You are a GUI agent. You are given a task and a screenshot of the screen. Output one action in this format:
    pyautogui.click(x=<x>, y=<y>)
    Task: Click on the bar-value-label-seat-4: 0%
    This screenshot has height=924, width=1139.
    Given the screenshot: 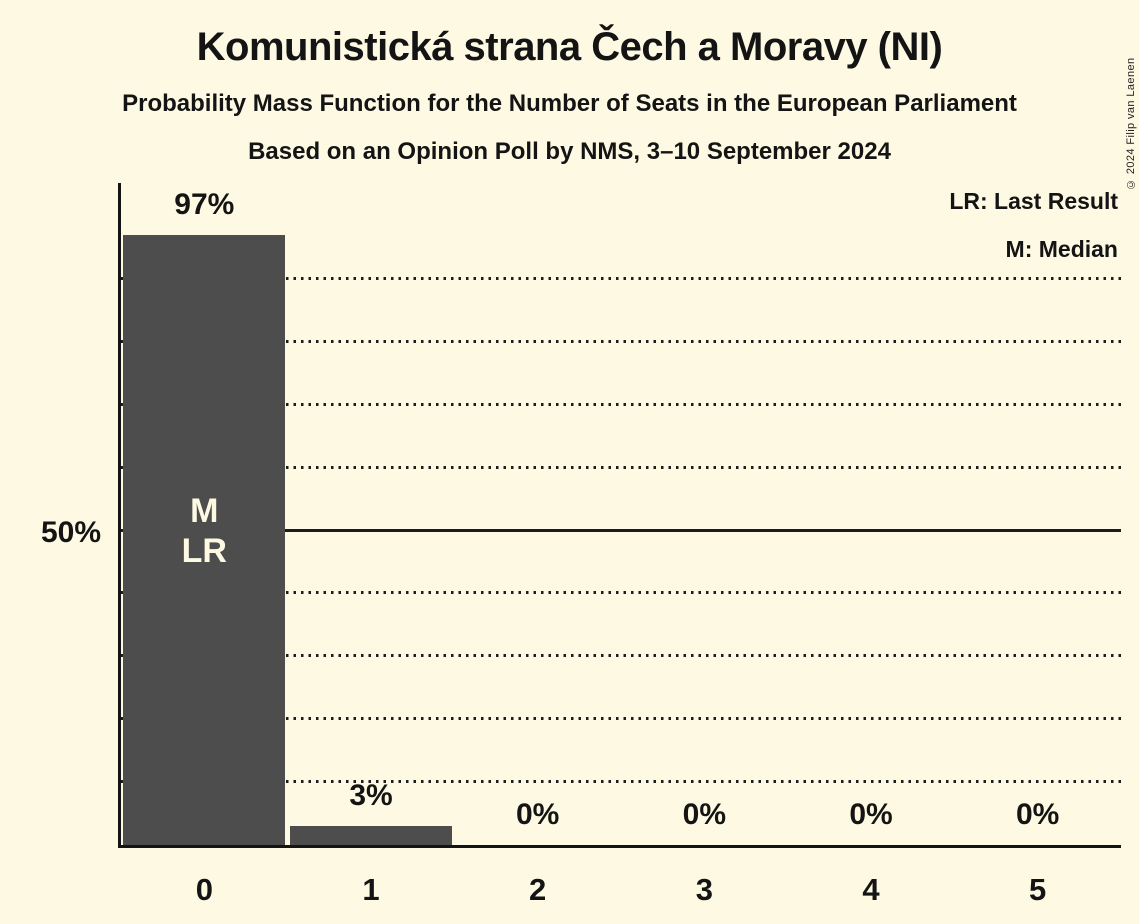 What is the action you would take?
    pyautogui.click(x=871, y=814)
    